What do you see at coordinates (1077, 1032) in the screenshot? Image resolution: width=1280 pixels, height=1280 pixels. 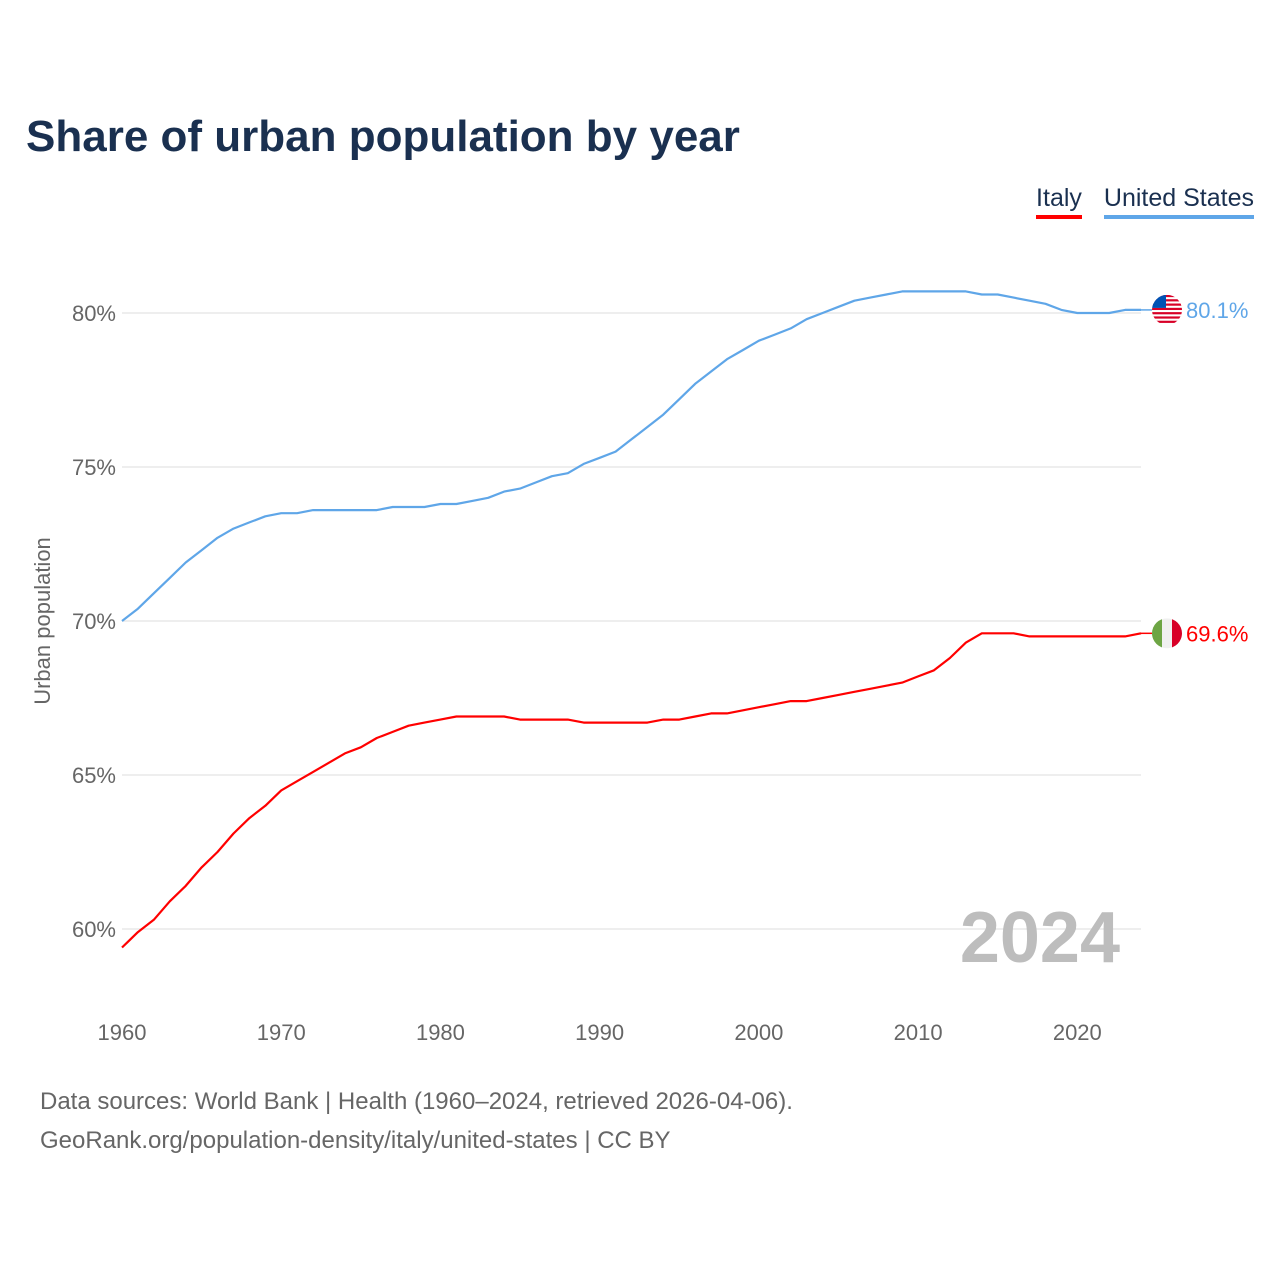 I see `x-tick-label: 2020` at bounding box center [1077, 1032].